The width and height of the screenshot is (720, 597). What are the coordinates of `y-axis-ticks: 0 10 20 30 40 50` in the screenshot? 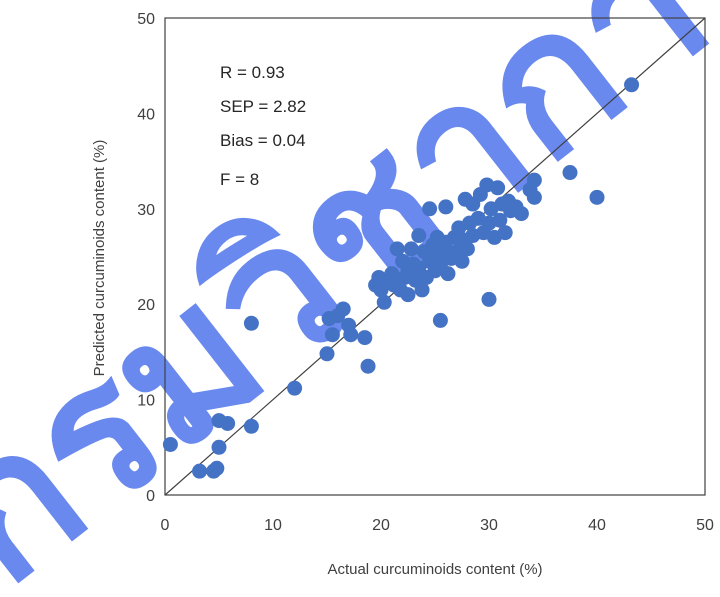 It's located at (146, 258).